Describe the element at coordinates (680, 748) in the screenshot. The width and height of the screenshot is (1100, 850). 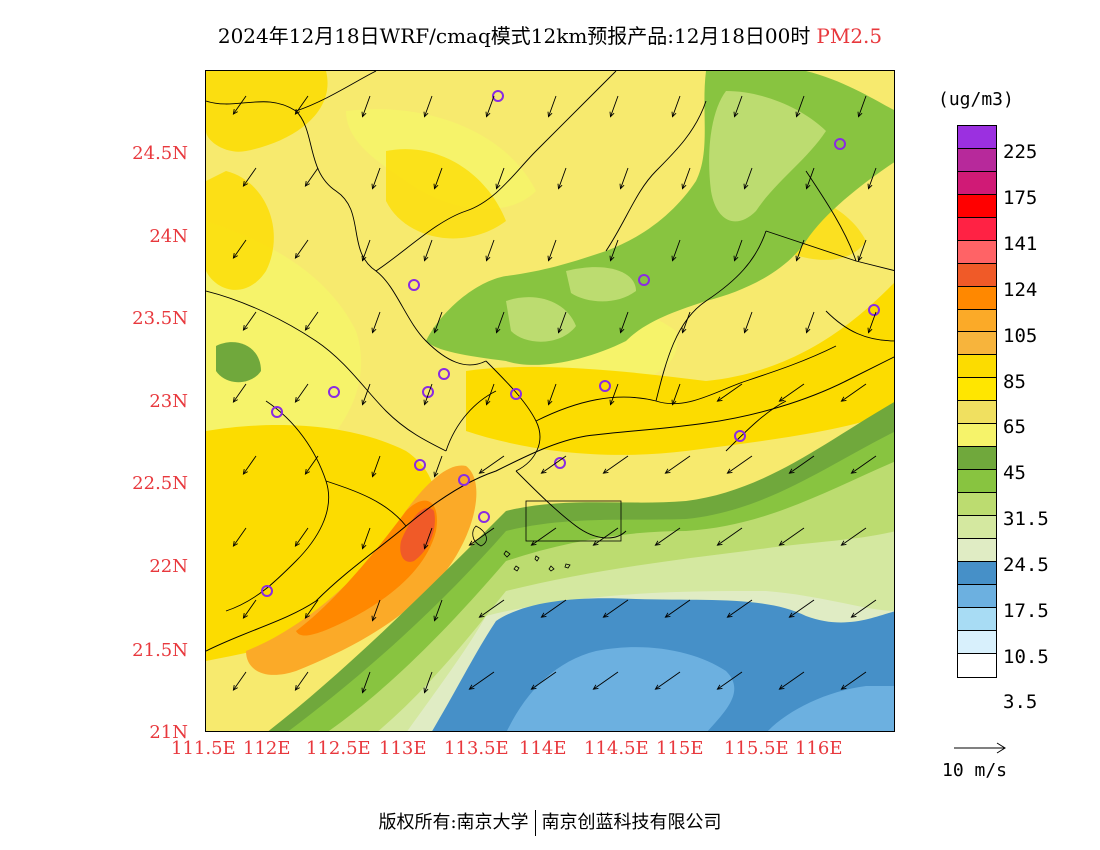
I see `x-tick-label: 115E` at that location.